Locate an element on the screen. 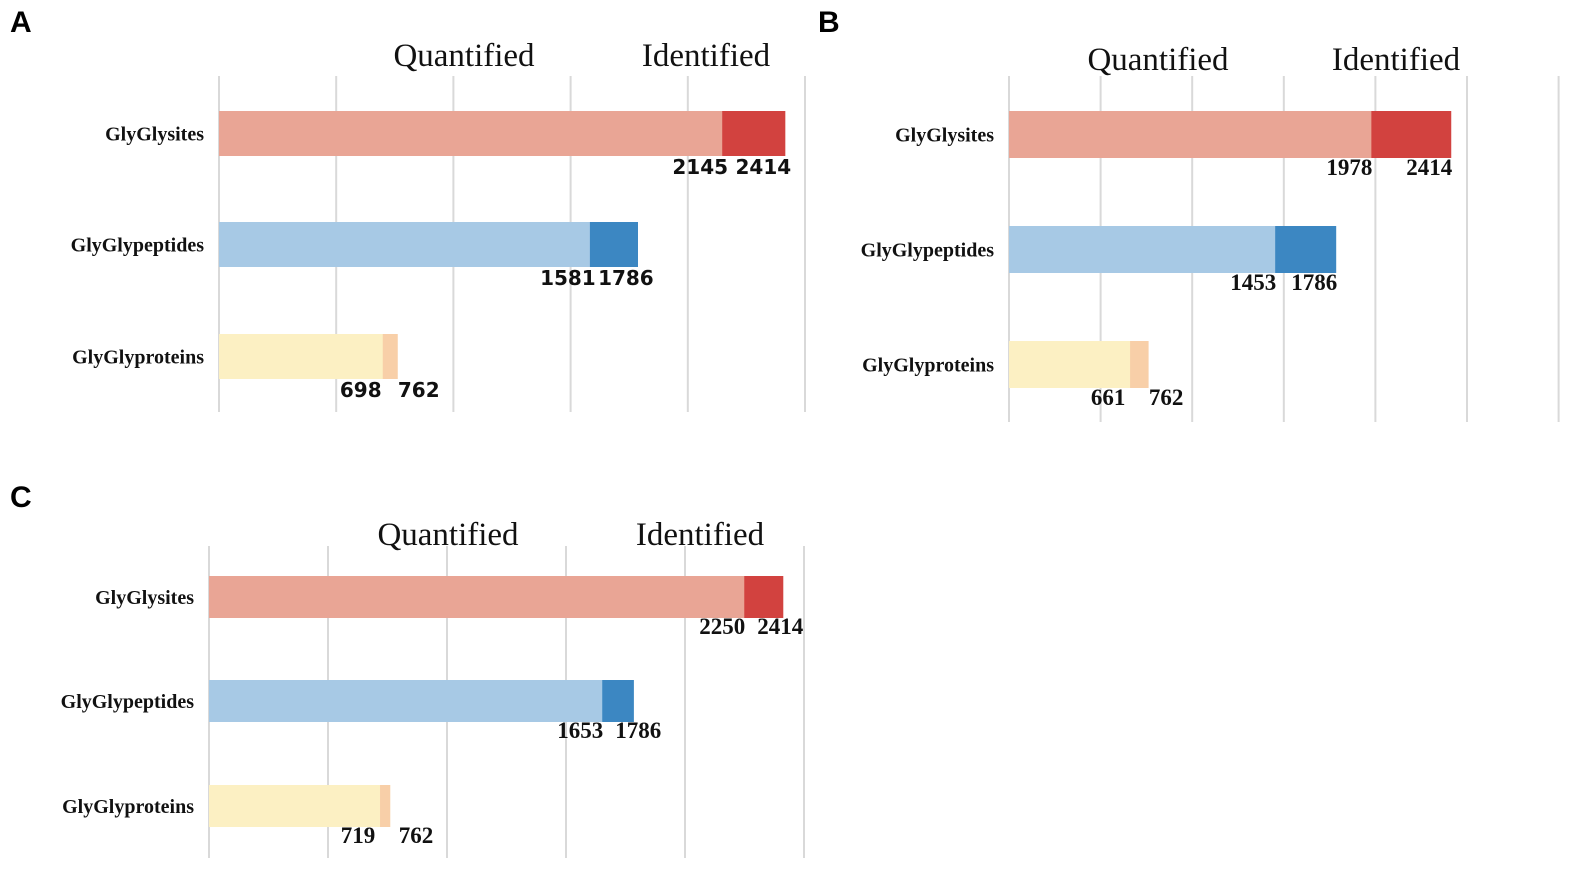  panel-letter: A is located at coordinates (21, 22).